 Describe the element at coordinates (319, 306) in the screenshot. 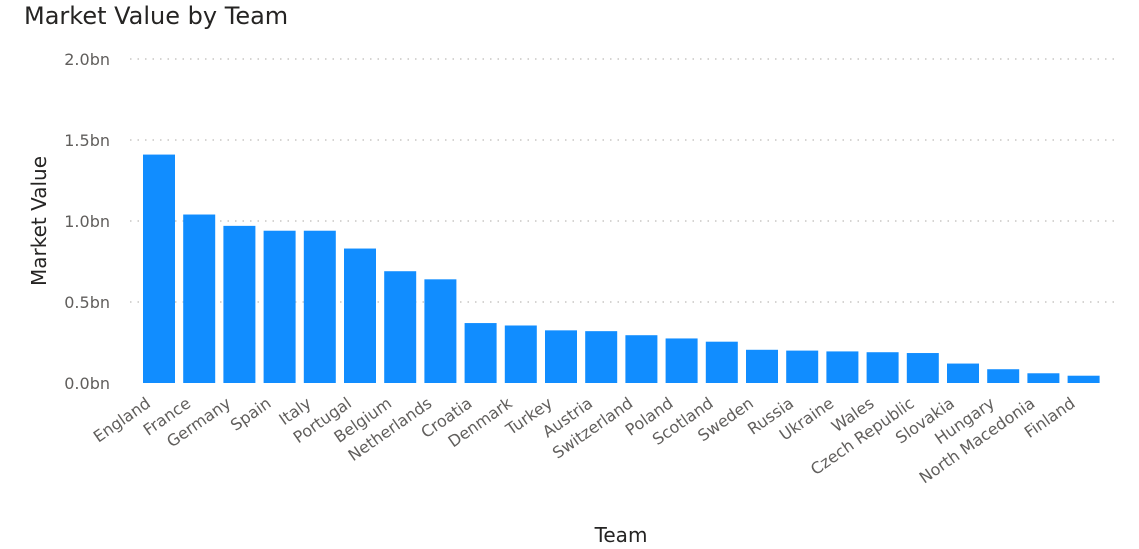

I see `bar-italy` at that location.